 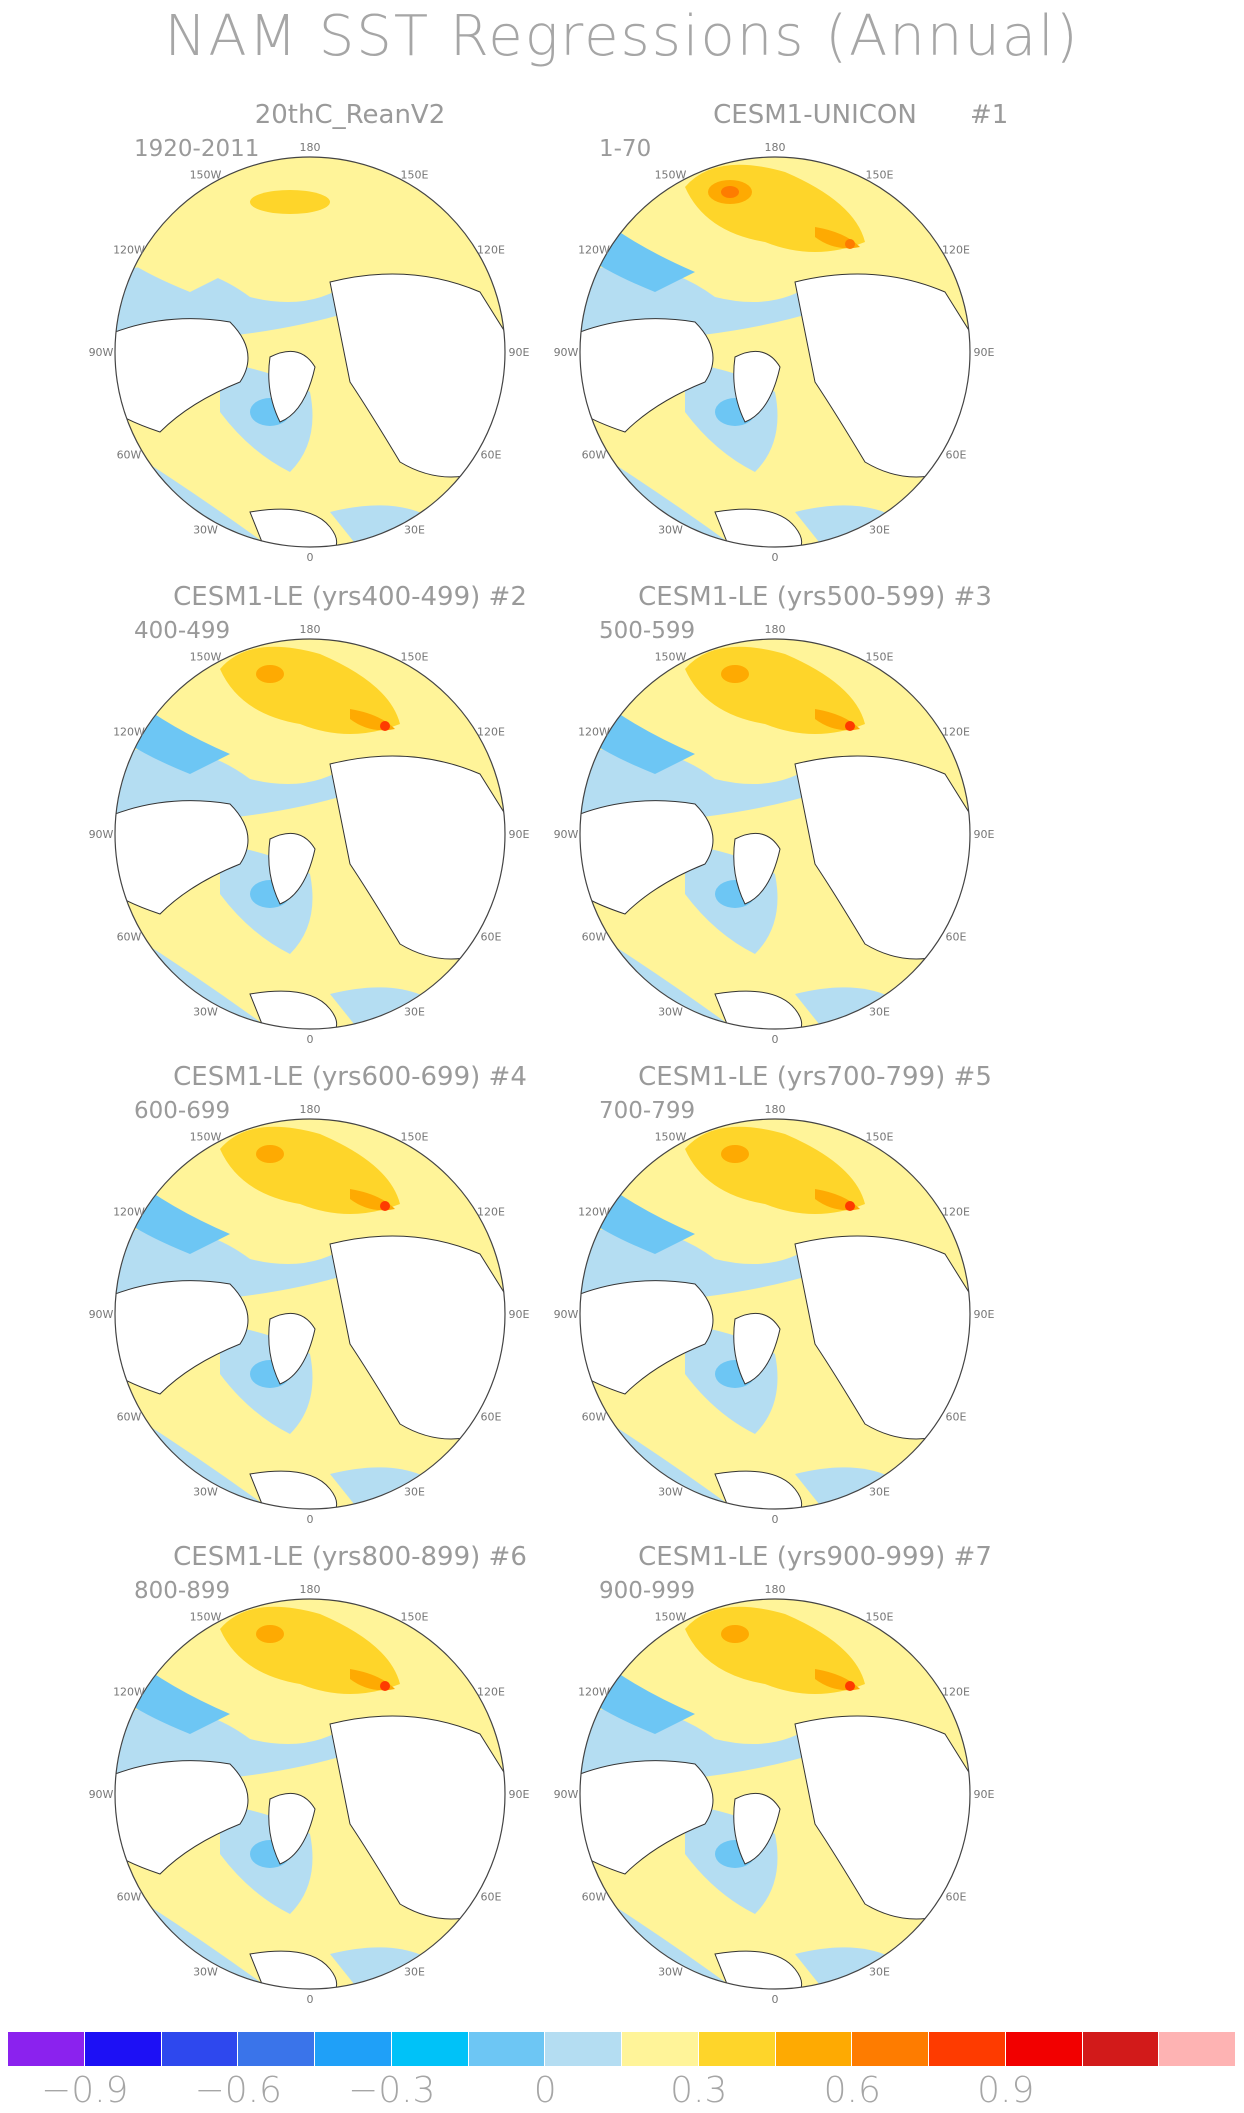 What do you see at coordinates (699, 2090) in the screenshot?
I see `colorbar-label: 0.3` at bounding box center [699, 2090].